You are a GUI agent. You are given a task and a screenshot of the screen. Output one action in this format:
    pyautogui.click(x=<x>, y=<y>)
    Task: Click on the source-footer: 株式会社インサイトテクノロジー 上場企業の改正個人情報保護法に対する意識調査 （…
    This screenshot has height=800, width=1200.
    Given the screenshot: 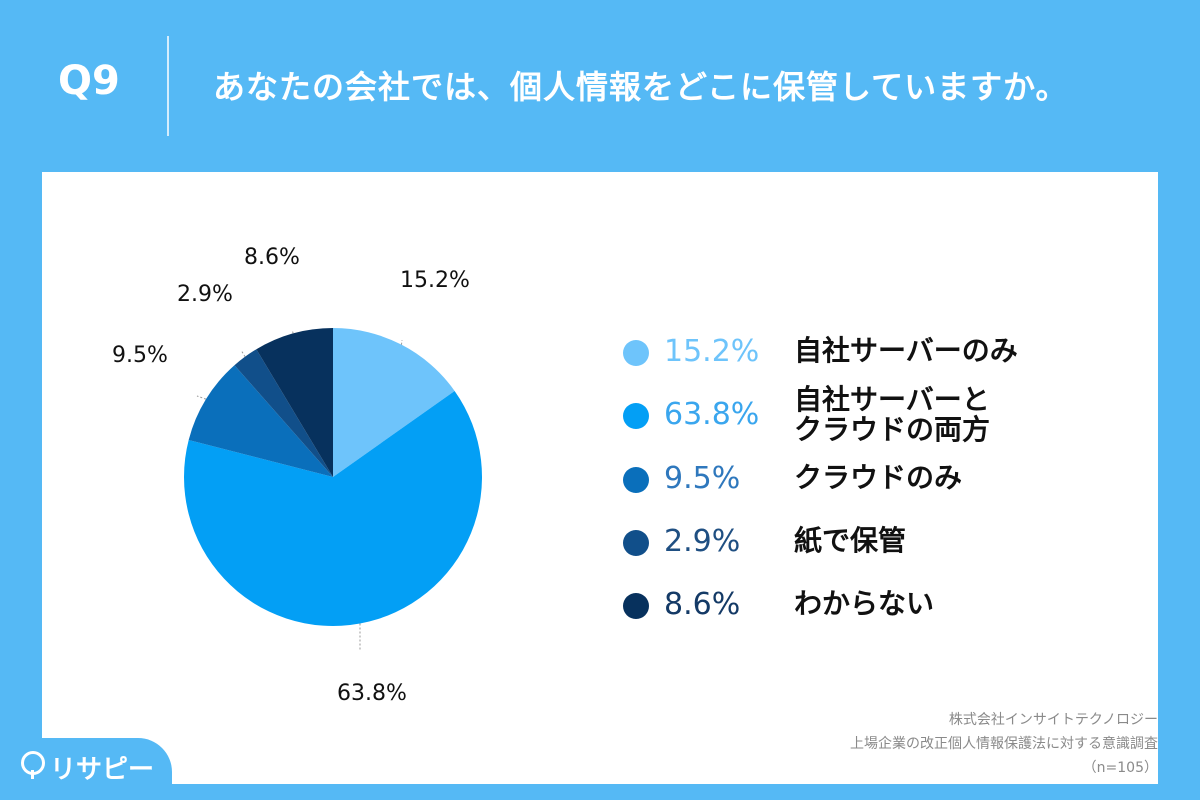 What is the action you would take?
    pyautogui.click(x=1004, y=744)
    